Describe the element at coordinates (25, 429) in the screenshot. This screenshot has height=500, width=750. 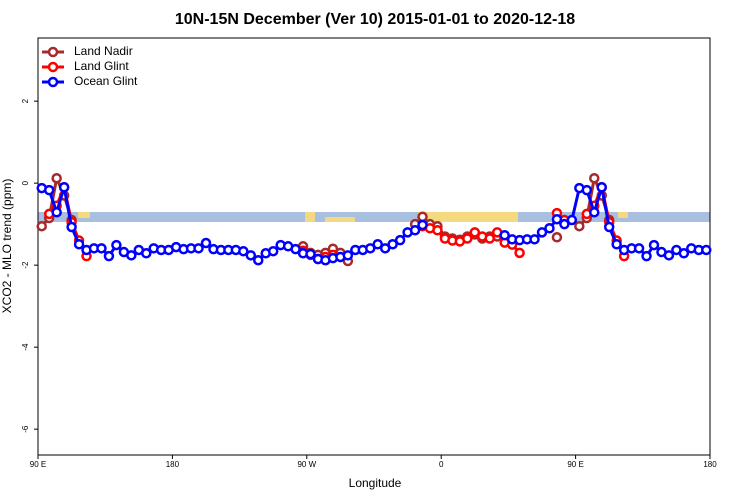
I see `y-tick-label: -6` at that location.